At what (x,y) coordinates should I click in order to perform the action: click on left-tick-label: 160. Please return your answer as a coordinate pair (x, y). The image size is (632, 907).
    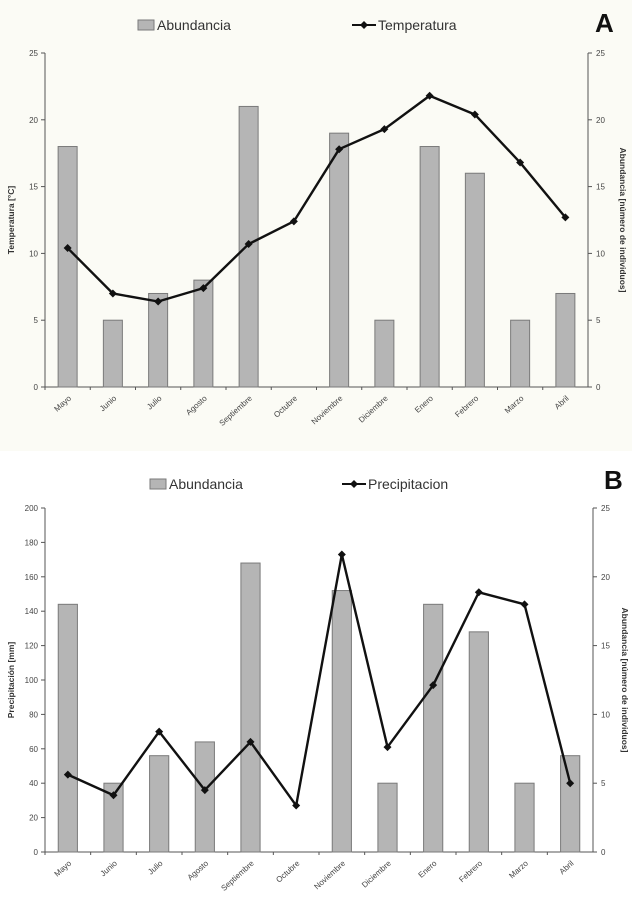
    Looking at the image, I should click on (32, 577).